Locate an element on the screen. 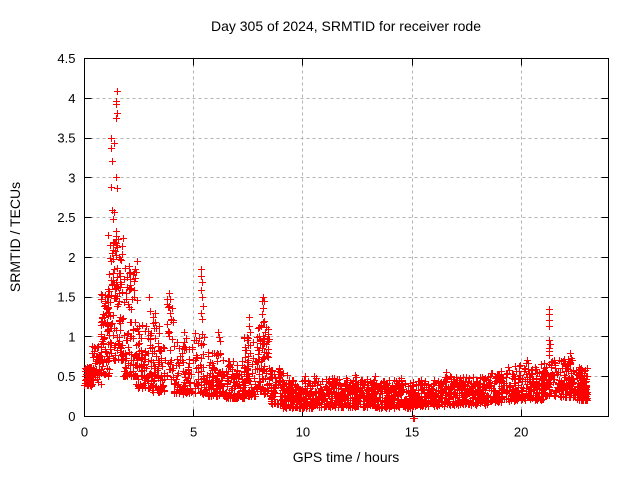 Image resolution: width=640 pixels, height=485 pixels. y-tick-label: 1 is located at coordinates (71, 336).